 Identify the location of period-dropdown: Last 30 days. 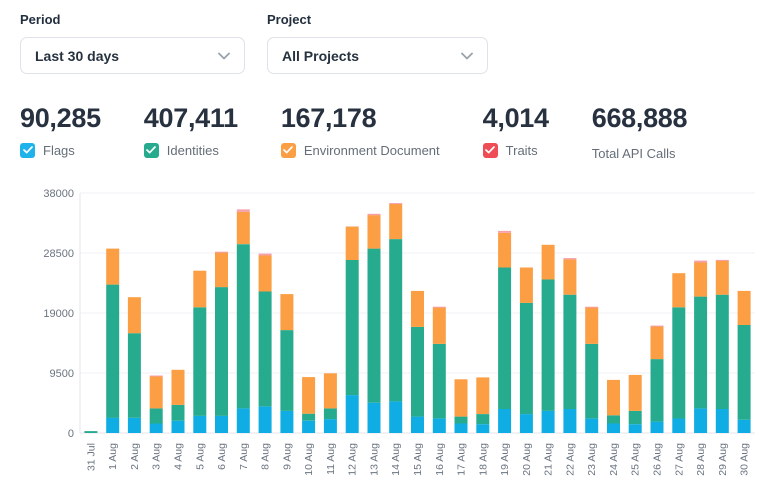
(132, 55).